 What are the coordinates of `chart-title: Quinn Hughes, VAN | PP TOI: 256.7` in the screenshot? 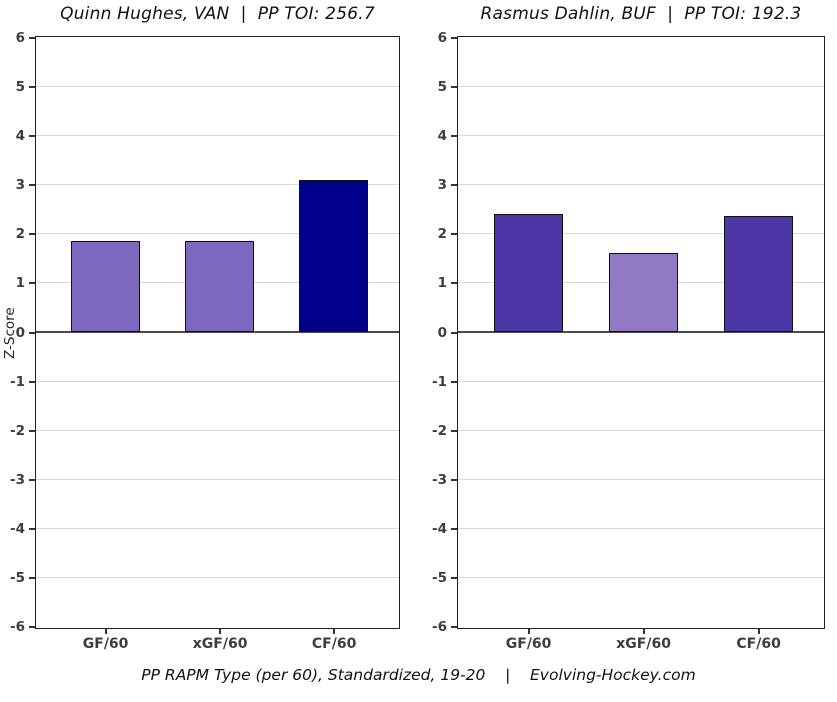 It's located at (217, 14).